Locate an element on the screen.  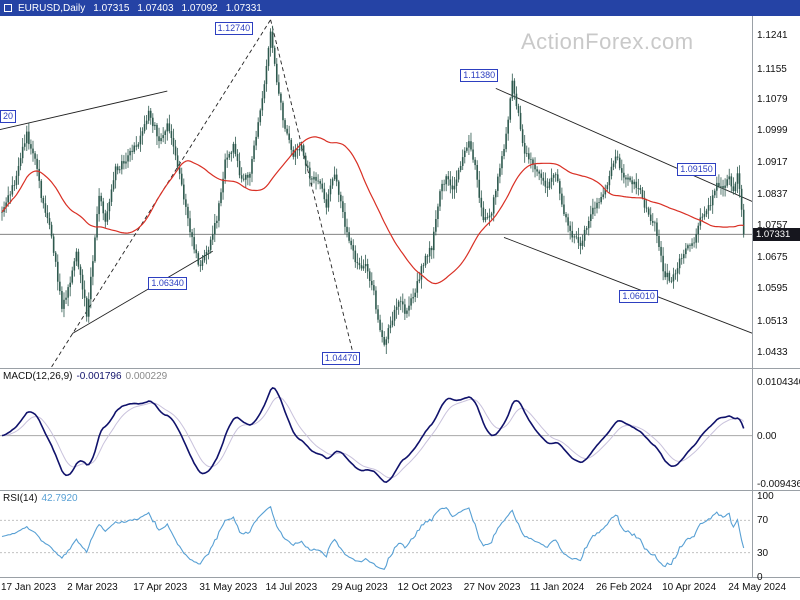
date-tick-label: 14 Jul 2023 is located at coordinates (291, 587).